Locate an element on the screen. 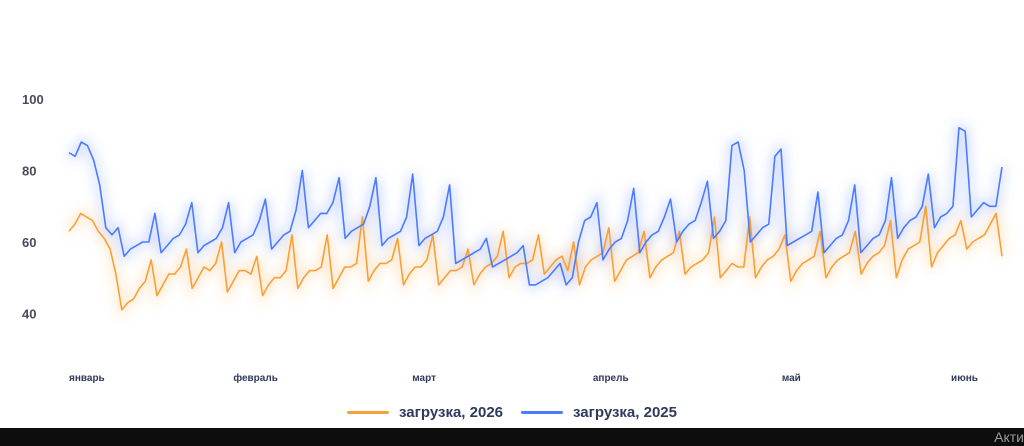 This screenshot has width=1024, height=446. x-tick-label-1: январь is located at coordinates (87, 378).